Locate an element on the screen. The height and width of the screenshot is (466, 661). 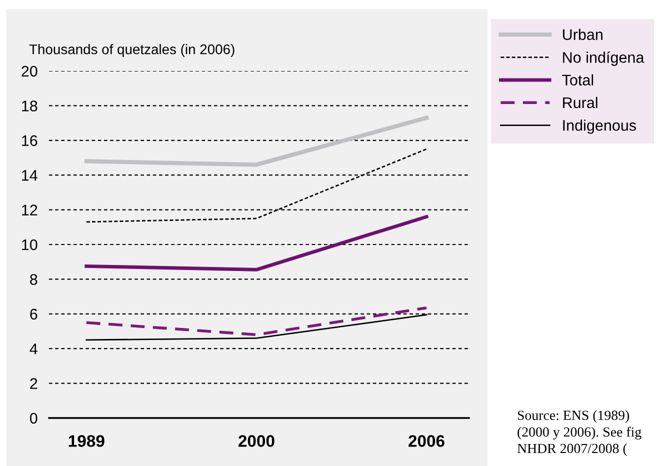
y-tick-label: 14 is located at coordinates (30, 175).